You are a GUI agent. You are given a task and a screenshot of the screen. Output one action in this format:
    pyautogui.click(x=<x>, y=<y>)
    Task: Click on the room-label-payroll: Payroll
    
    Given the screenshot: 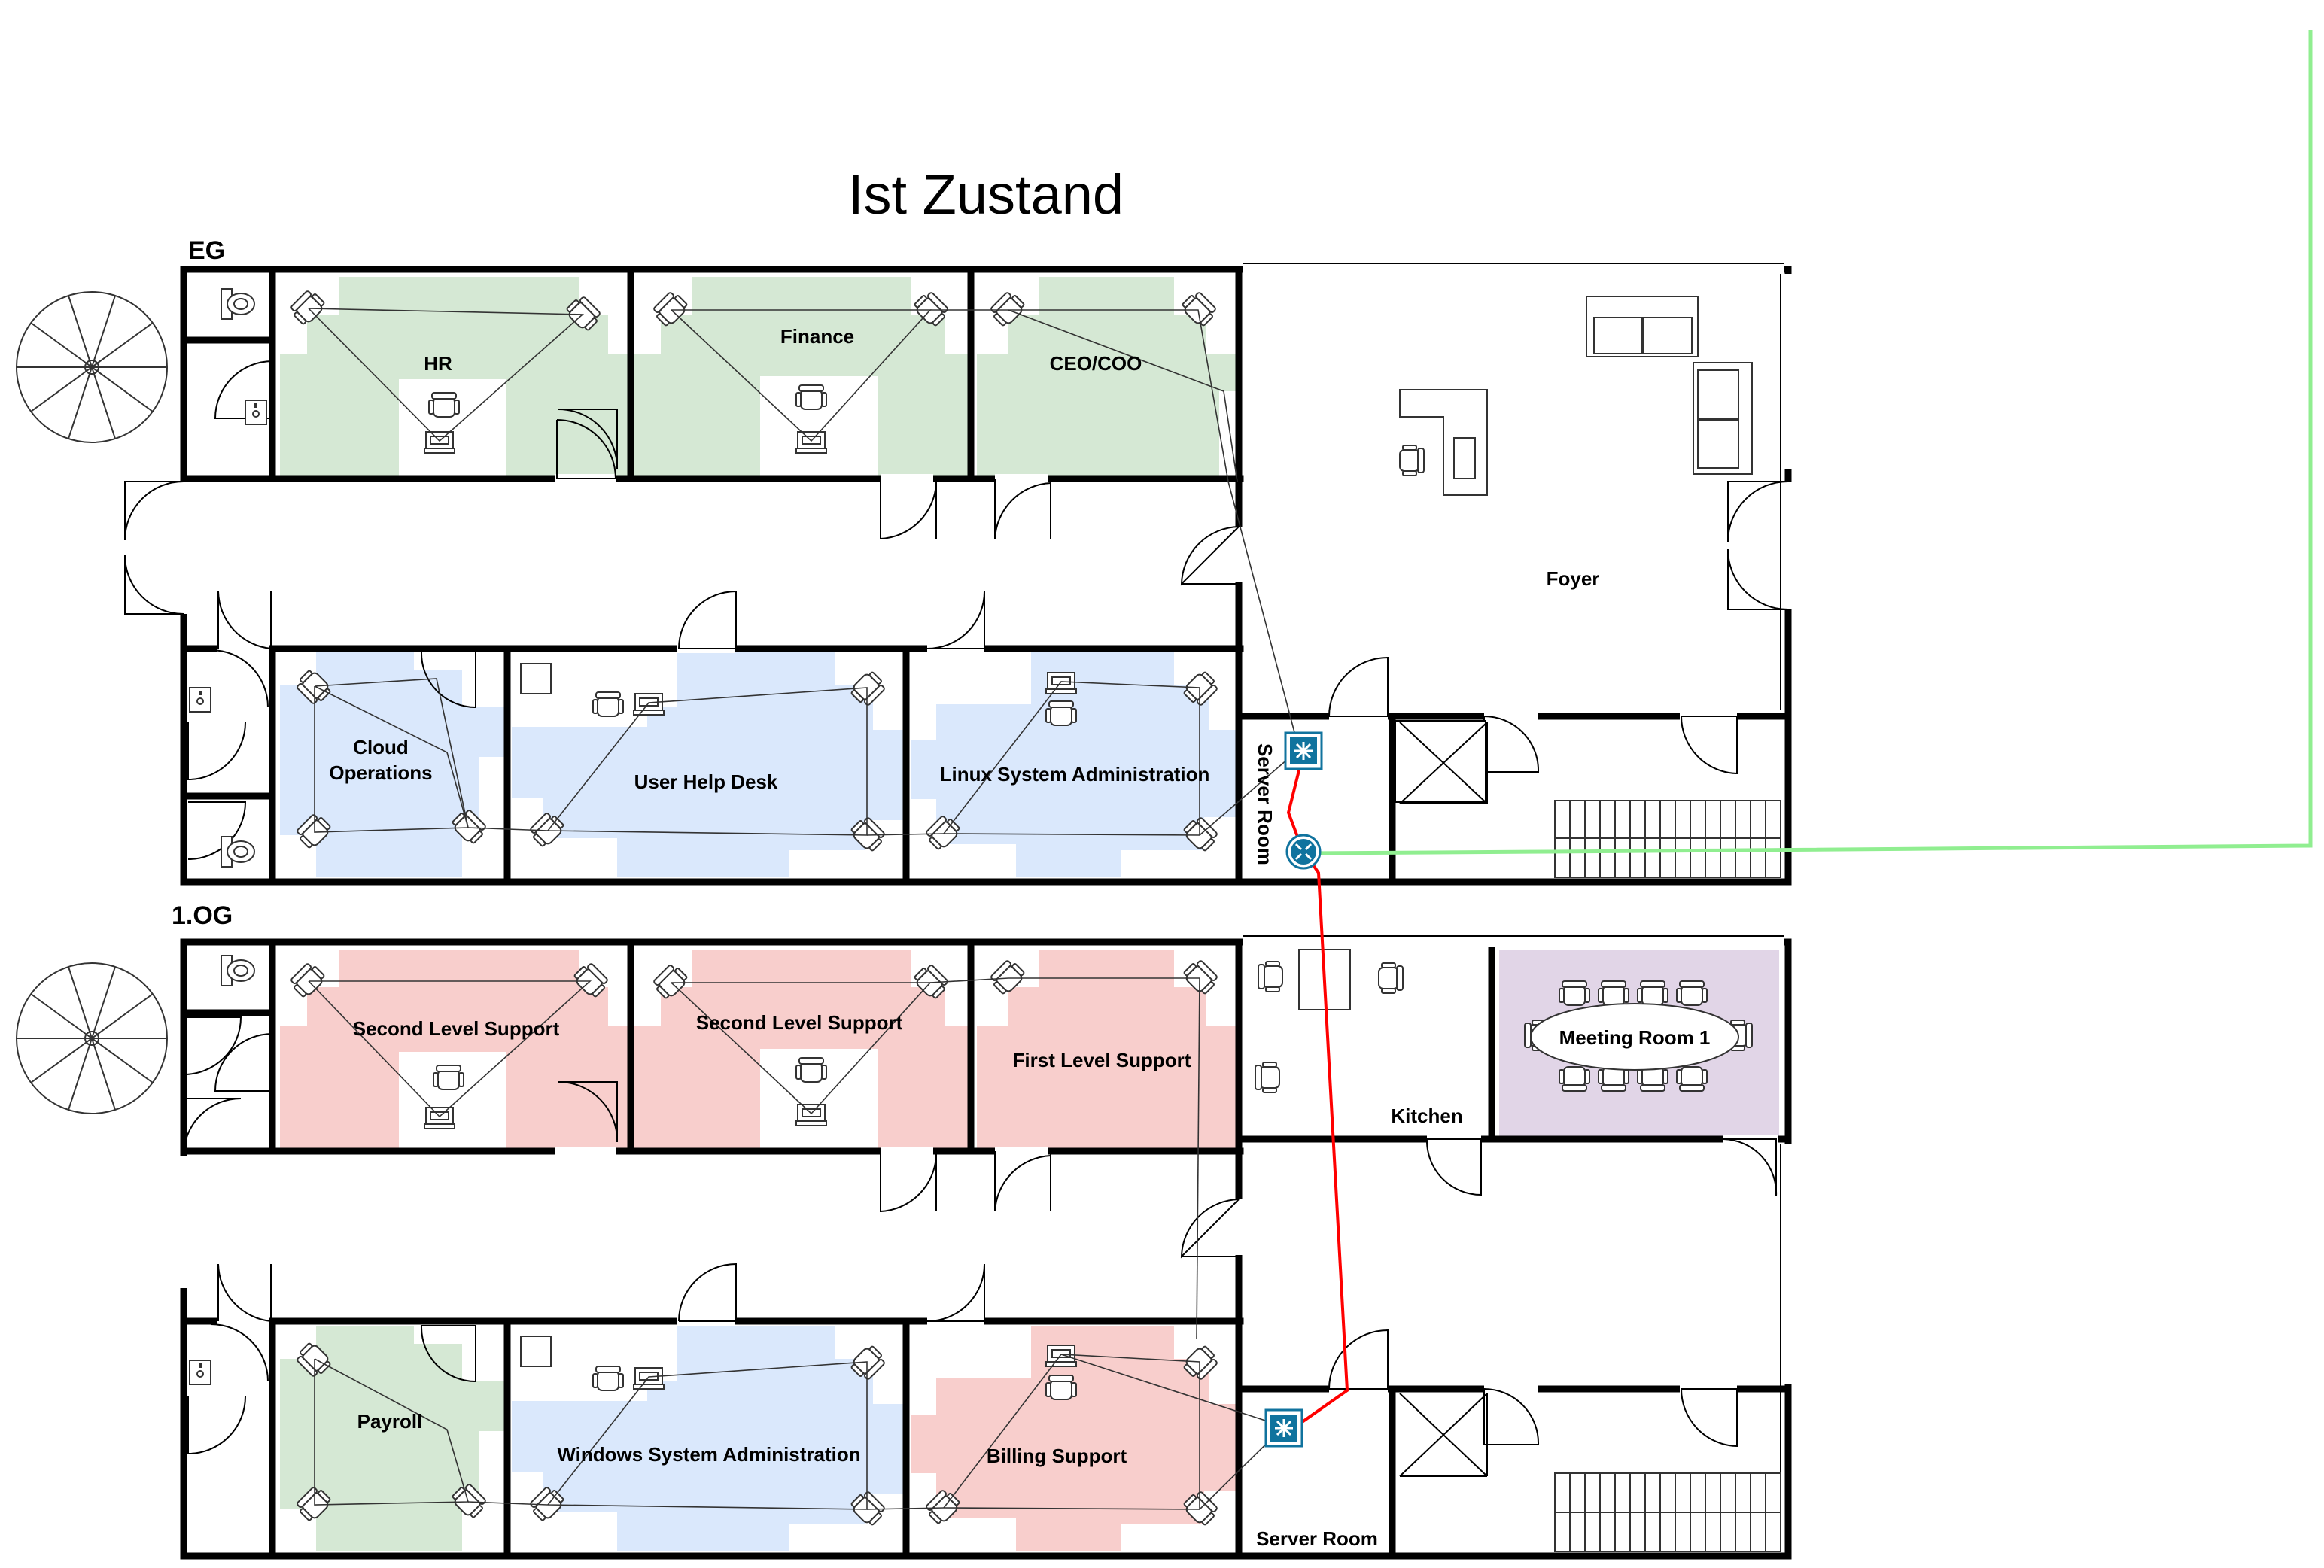 What is the action you would take?
    pyautogui.click(x=390, y=1421)
    